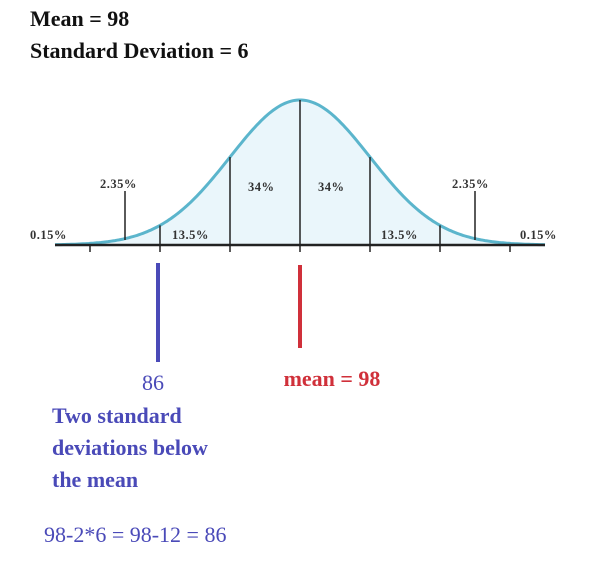 The height and width of the screenshot is (562, 591). Describe the element at coordinates (79, 18) in the screenshot. I see `mean-title: Mean = 98` at that location.